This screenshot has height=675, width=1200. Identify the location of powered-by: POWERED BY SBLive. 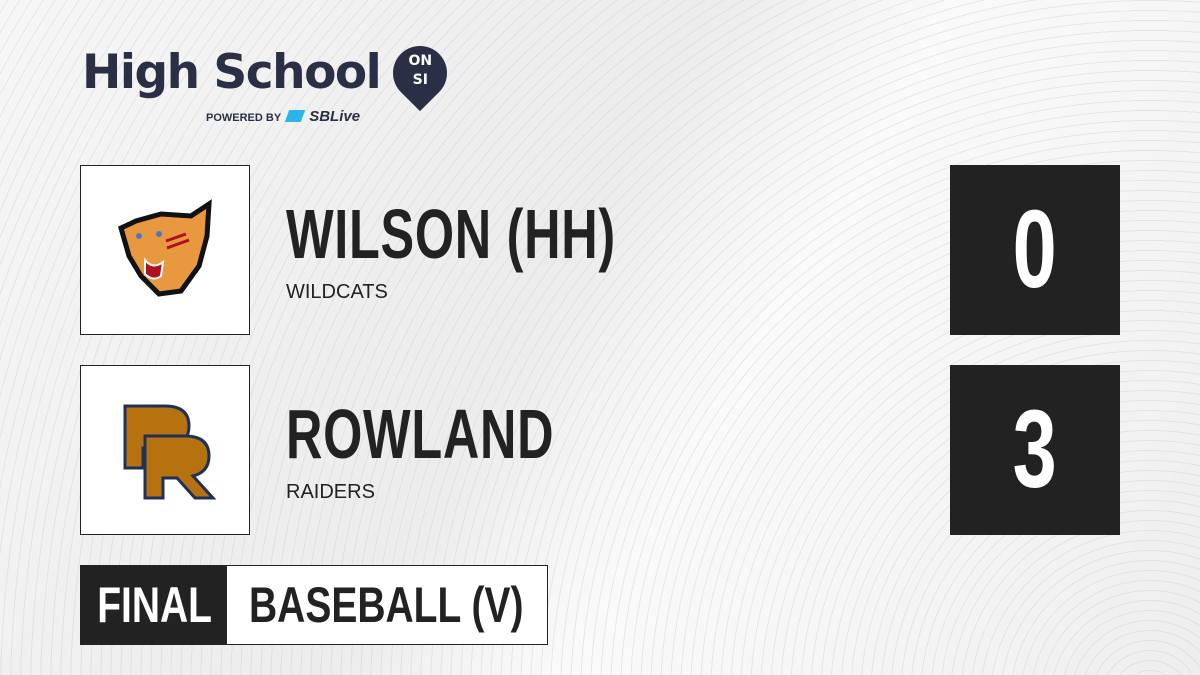
(283, 117).